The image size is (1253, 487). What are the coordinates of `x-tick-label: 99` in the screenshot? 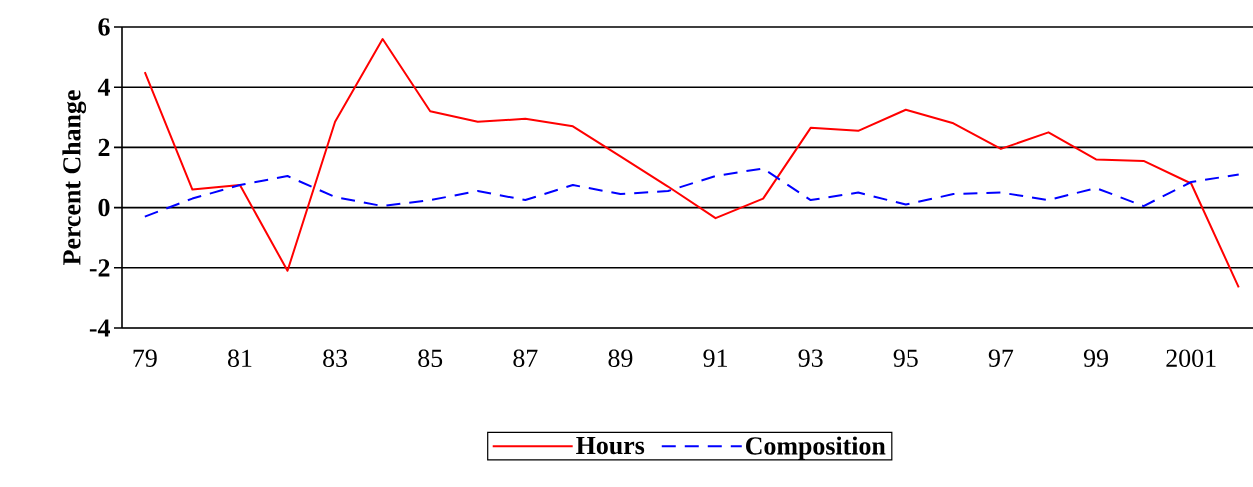 It's located at (1095, 358).